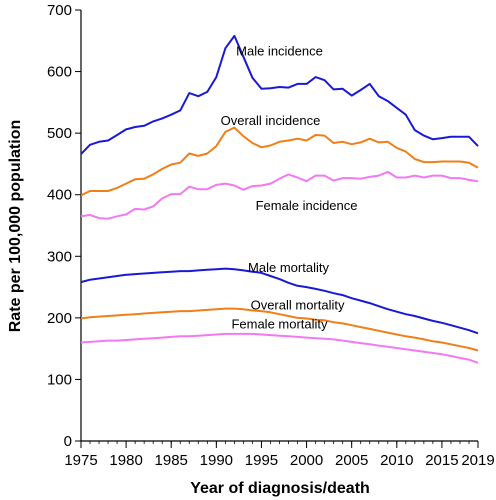  I want to click on series-label-female-mortality: Female mortality, so click(279, 324).